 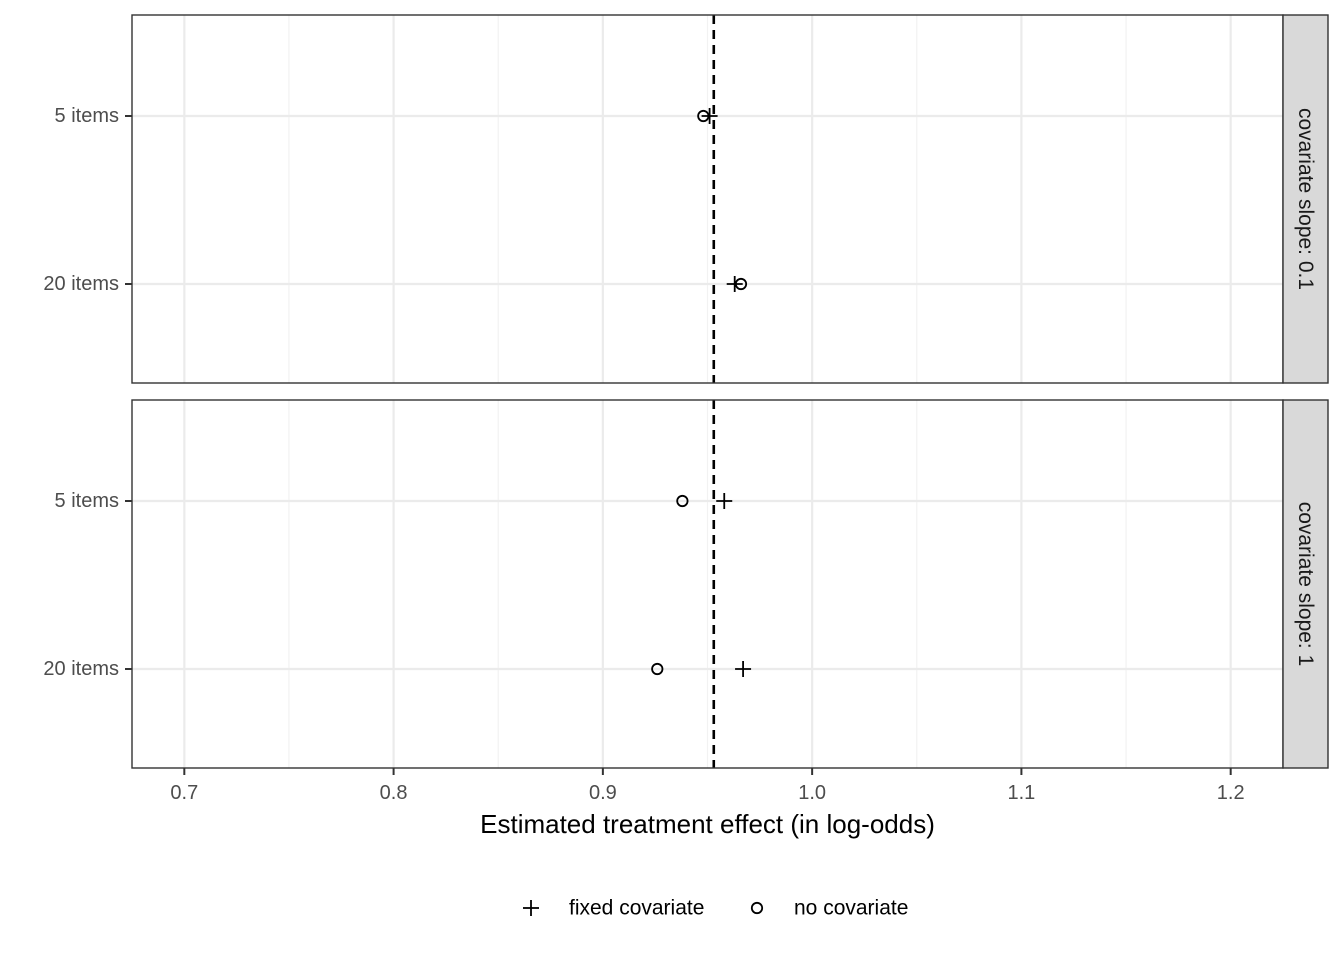 I want to click on x-tick-label: 1.0, so click(x=812, y=793).